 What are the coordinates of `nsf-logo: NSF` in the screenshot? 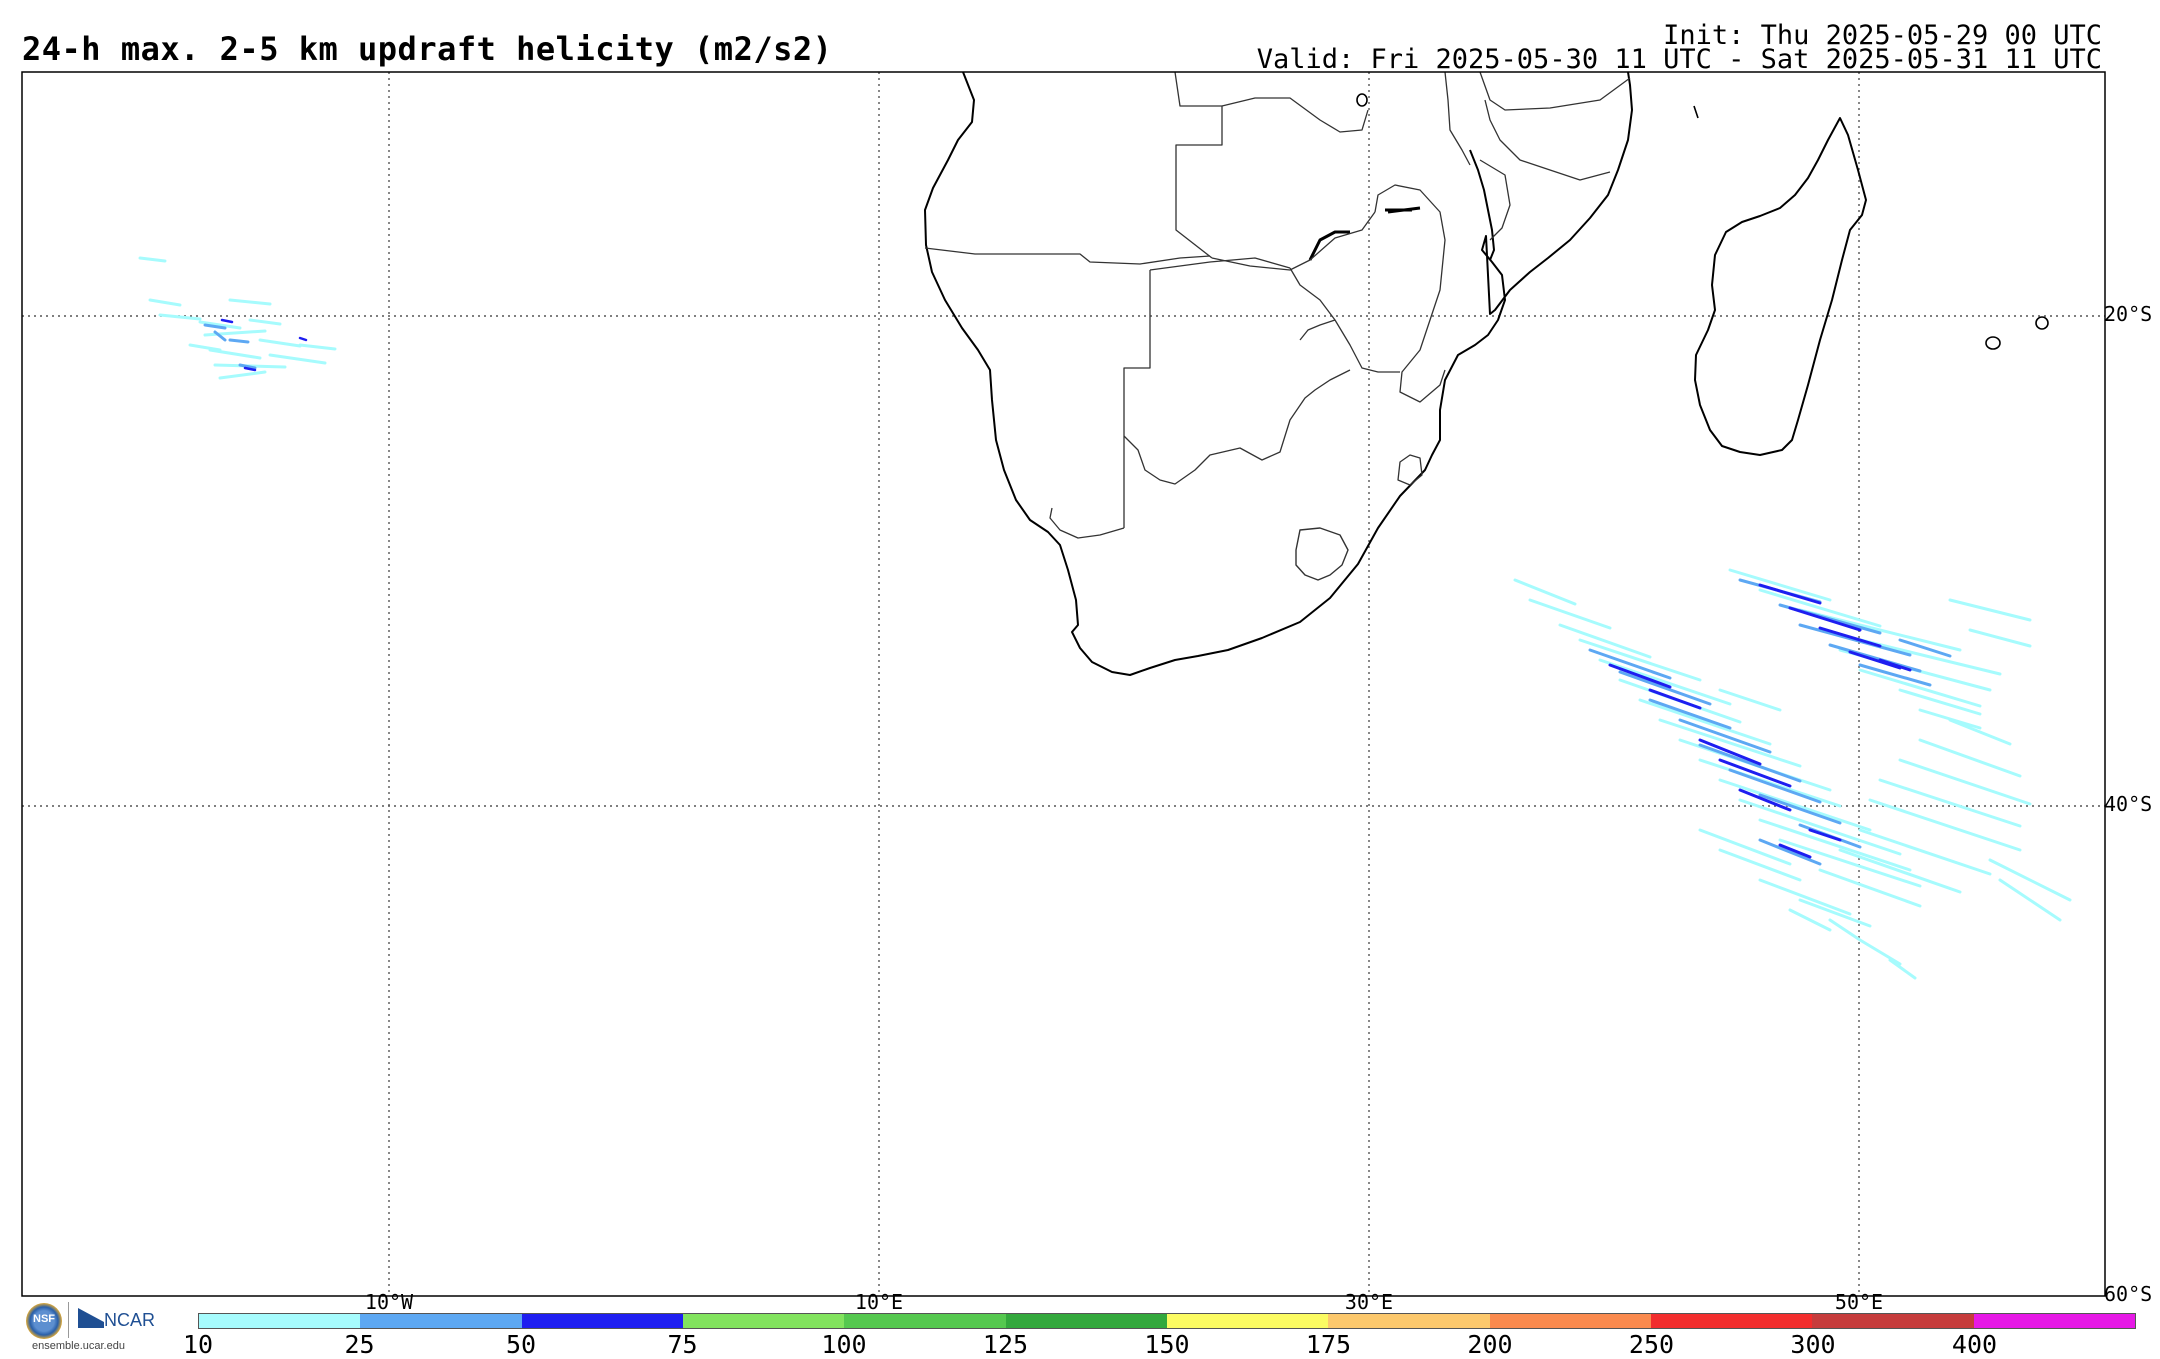 It's located at (44, 1321).